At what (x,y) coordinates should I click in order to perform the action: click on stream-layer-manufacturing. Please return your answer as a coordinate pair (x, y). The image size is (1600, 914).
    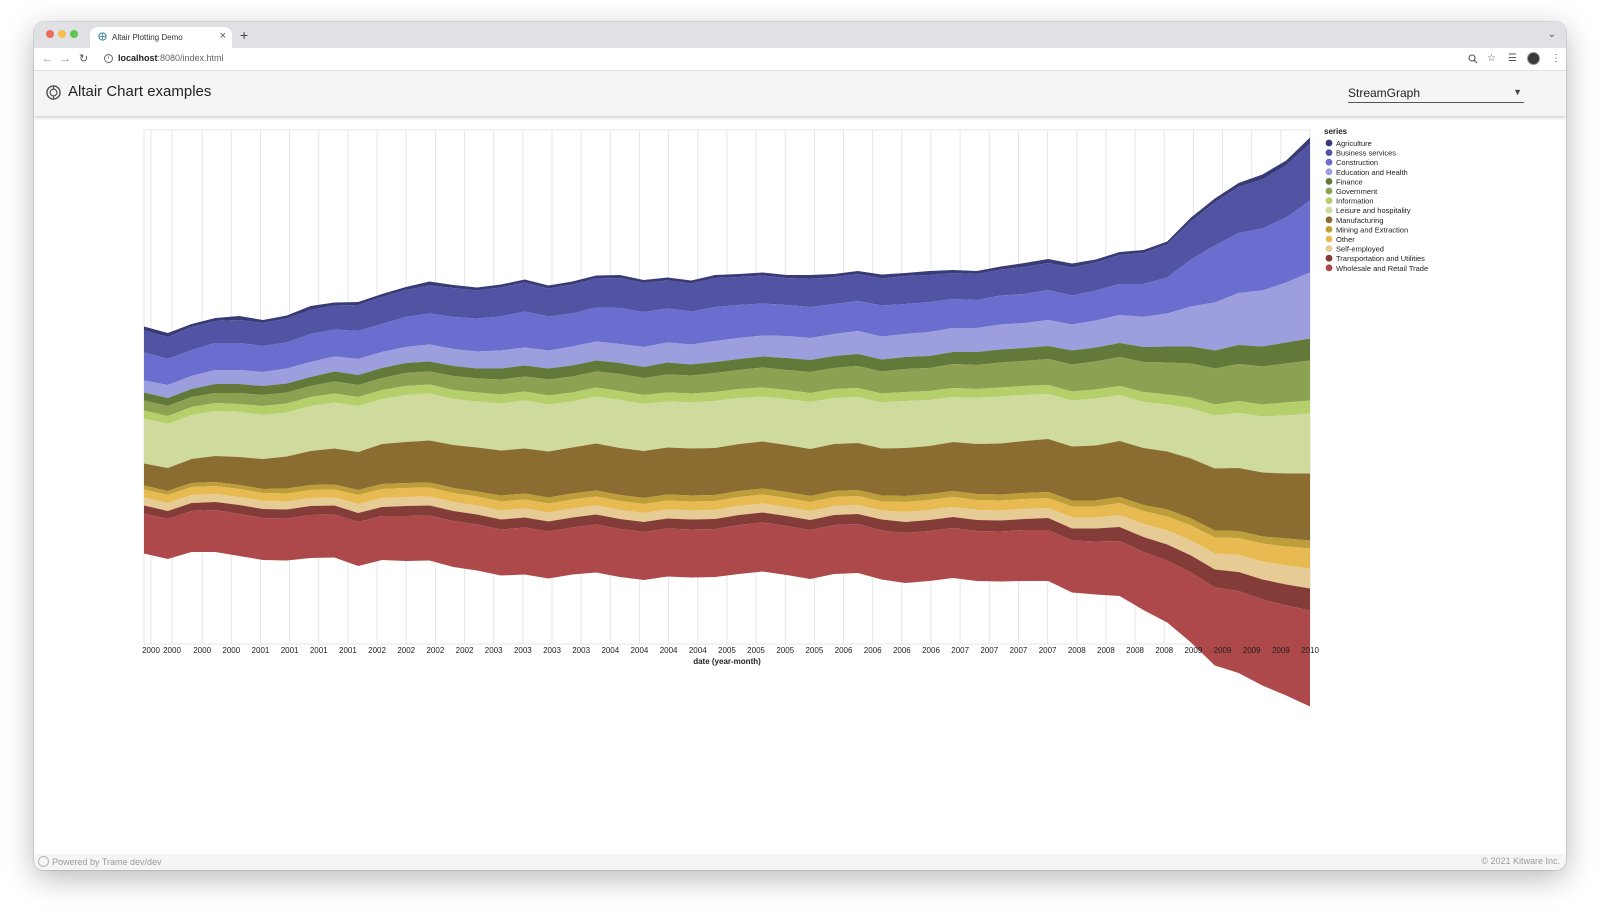
    Looking at the image, I should click on (727, 490).